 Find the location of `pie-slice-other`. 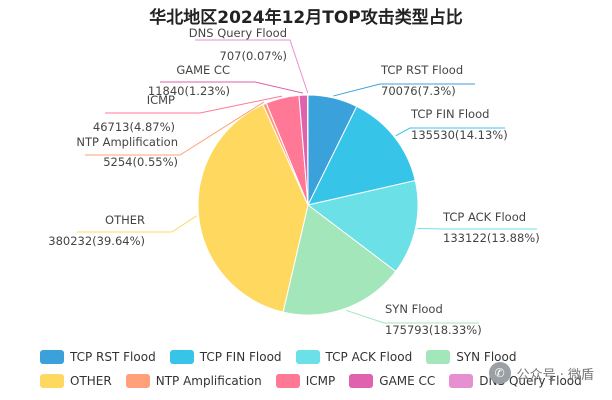

pie-slice-other is located at coordinates (253, 208).